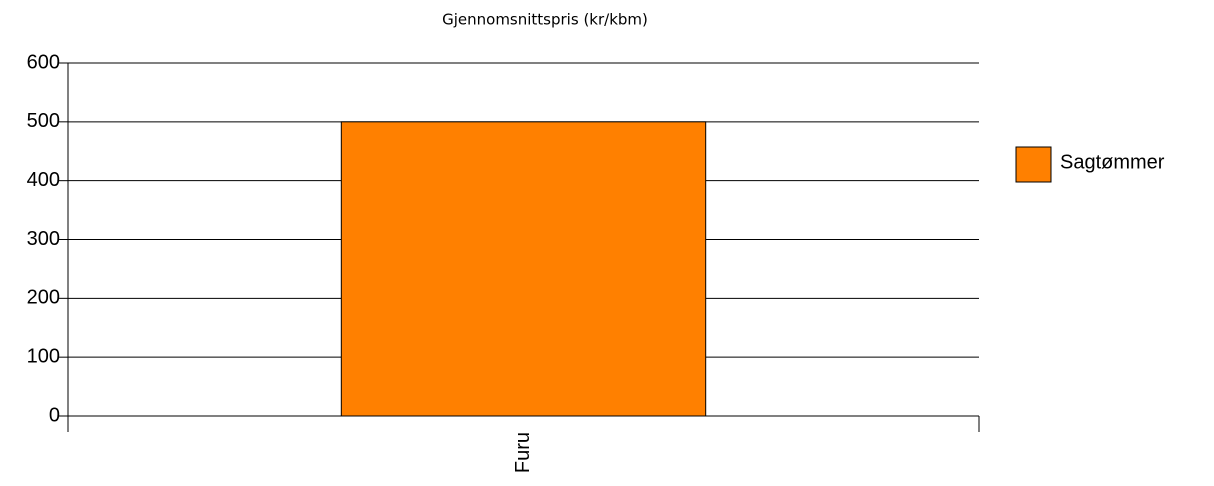 This screenshot has width=1214, height=486. What do you see at coordinates (1033, 164) in the screenshot?
I see `legend-swatch` at bounding box center [1033, 164].